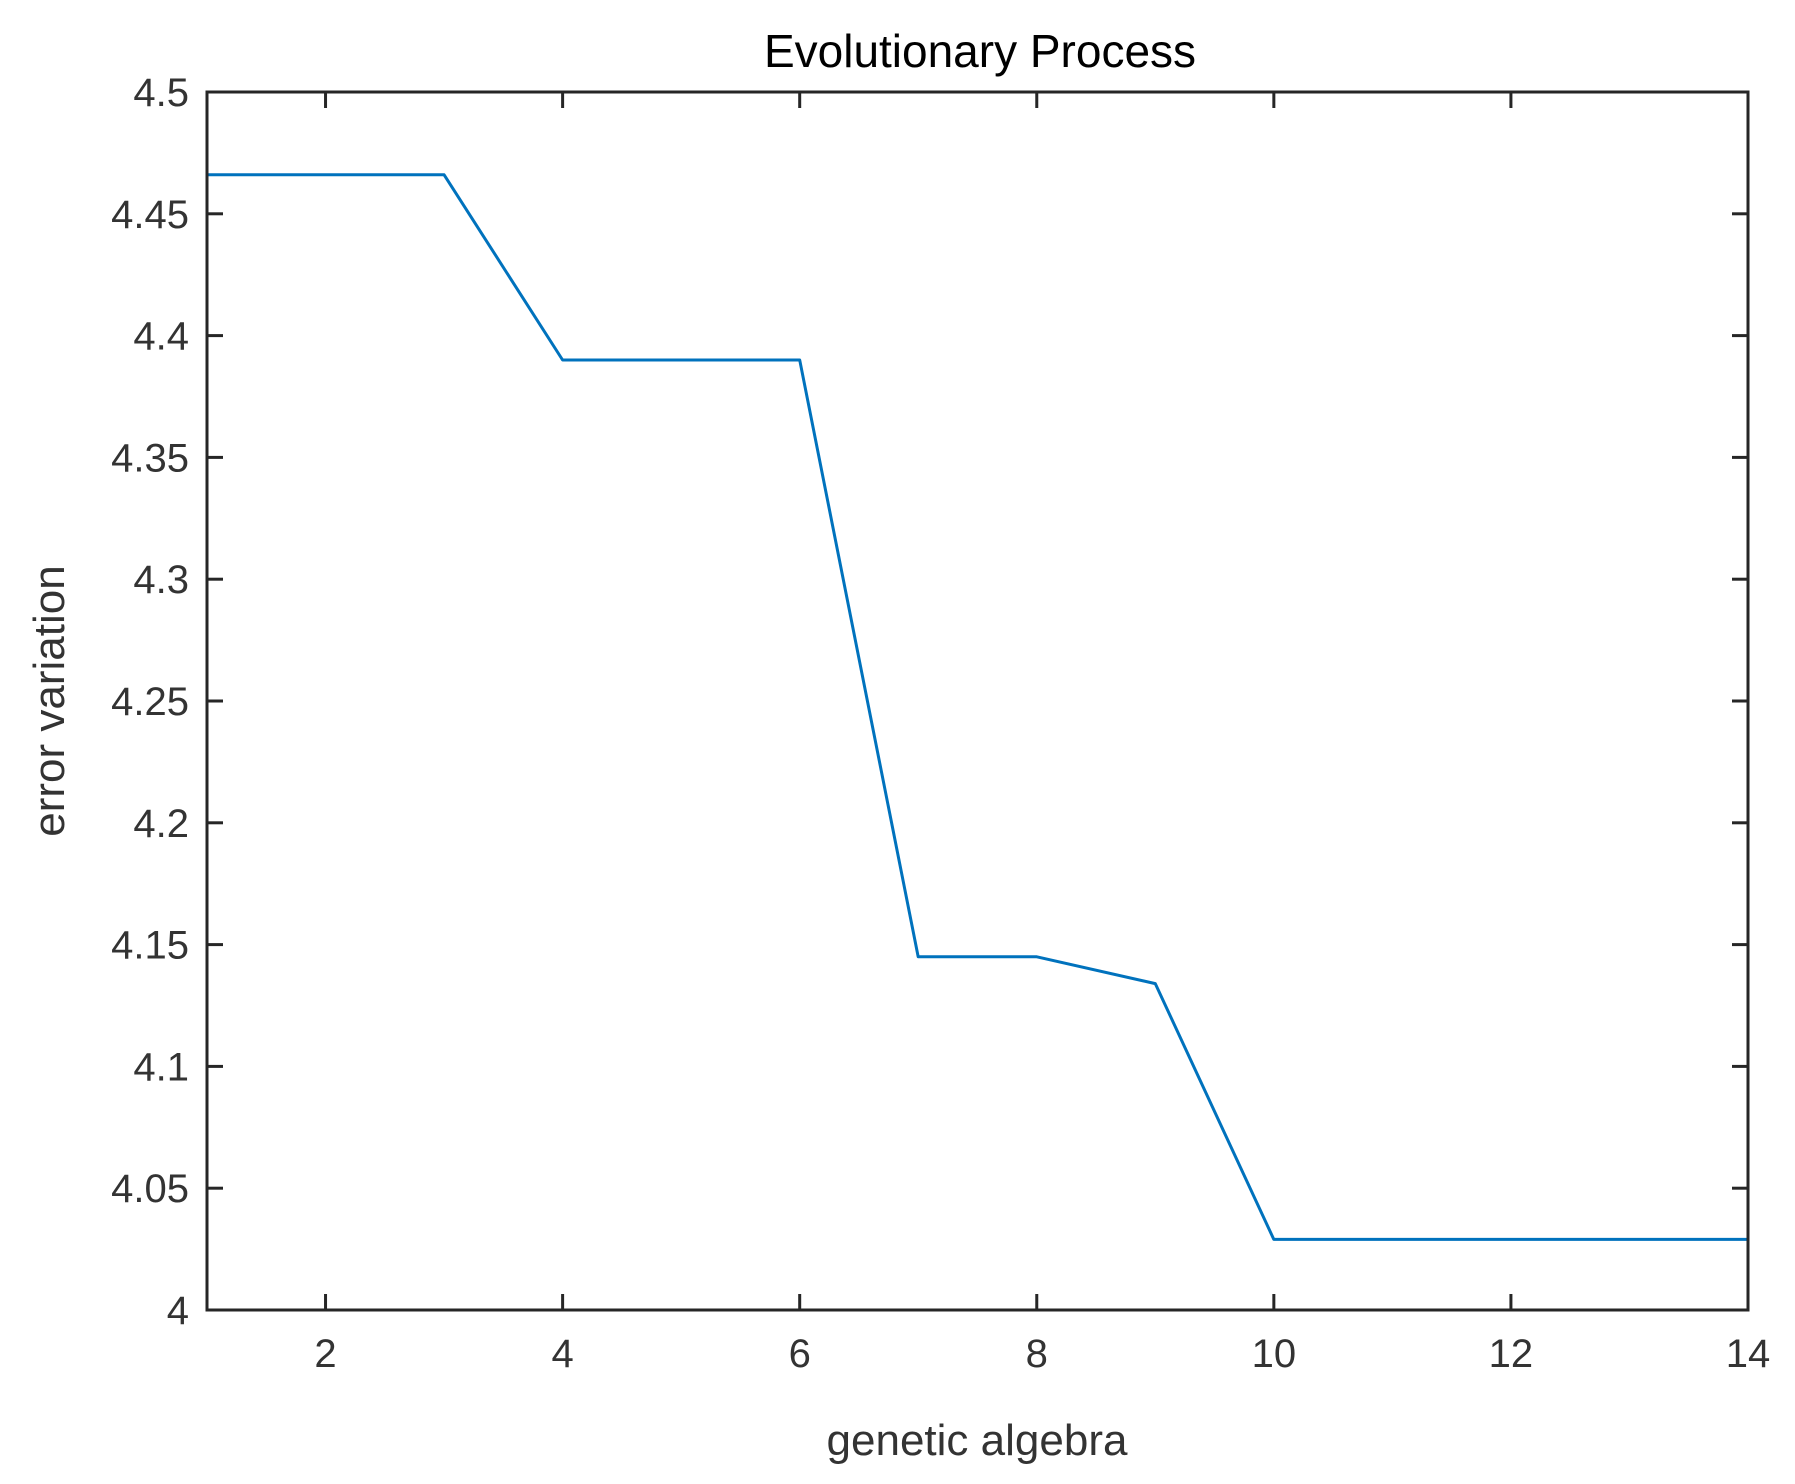  What do you see at coordinates (161, 580) in the screenshot?
I see `y-tick-label: 4.3` at bounding box center [161, 580].